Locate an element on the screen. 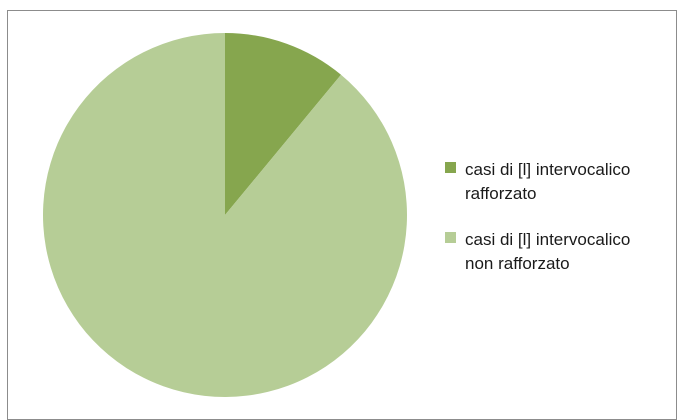 Image resolution: width=679 pixels, height=420 pixels. pie-slice-rafforzato is located at coordinates (283, 124).